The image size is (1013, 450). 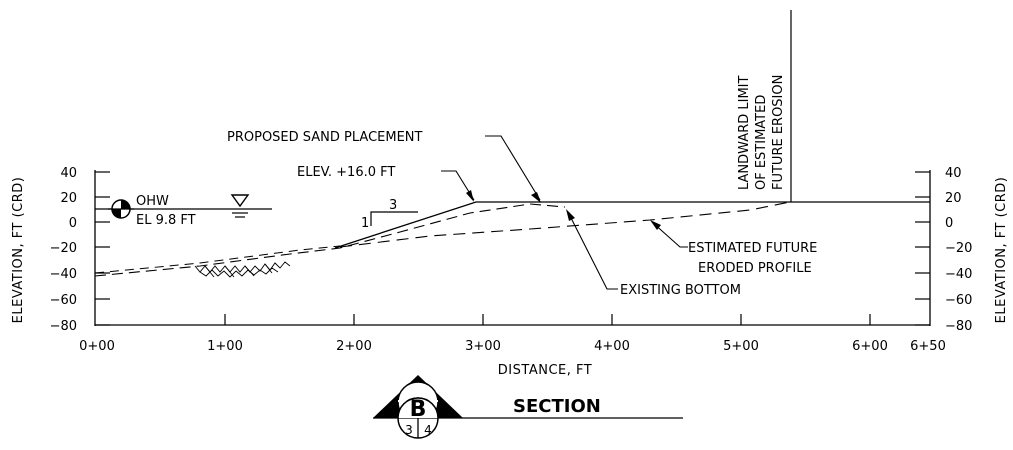 What do you see at coordinates (217, 259) in the screenshot?
I see `existing-bottom-lower-line` at bounding box center [217, 259].